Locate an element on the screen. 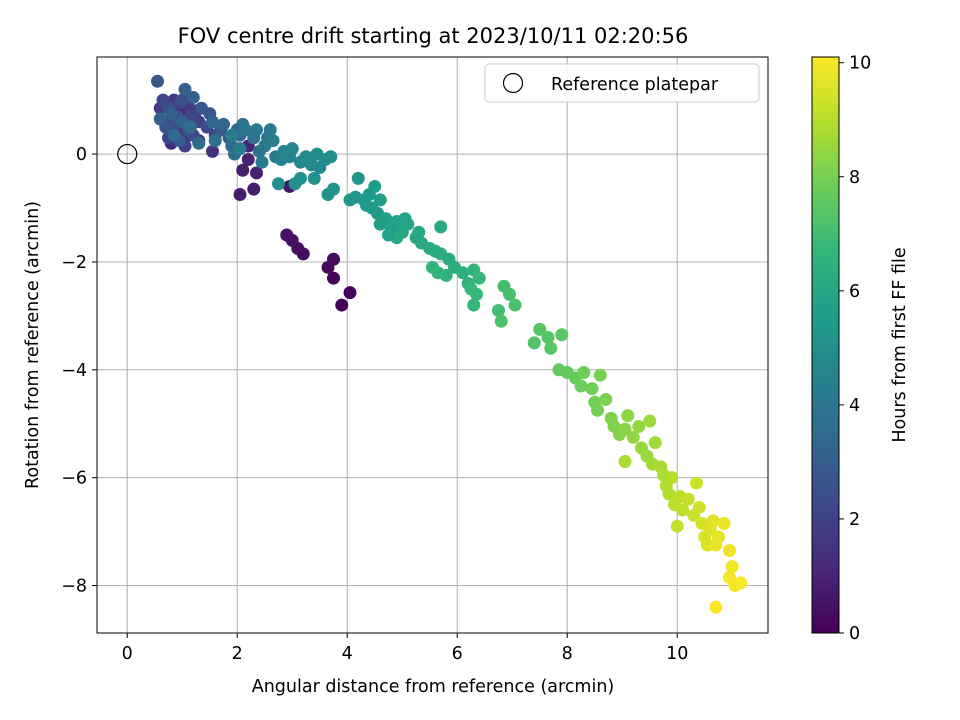 Image resolution: width=960 pixels, height=720 pixels. y-tick-label: −8 is located at coordinates (74, 587).